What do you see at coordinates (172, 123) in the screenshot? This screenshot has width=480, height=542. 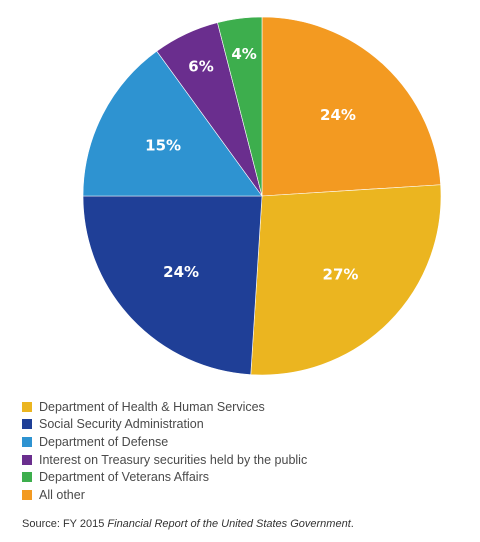 I see `pie-slice-department-of-defense` at bounding box center [172, 123].